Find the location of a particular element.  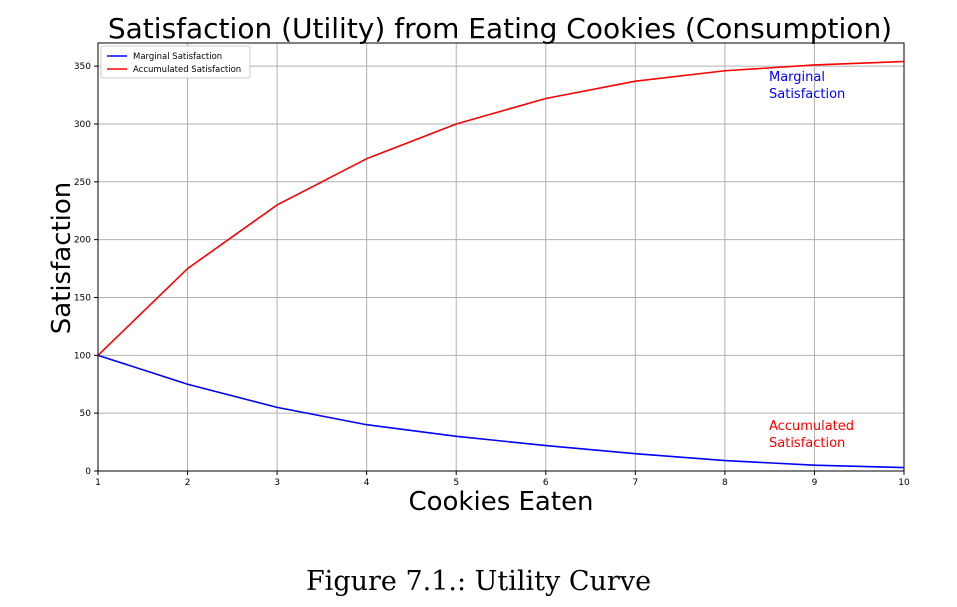

y-tick-label: 300 is located at coordinates (82, 125).